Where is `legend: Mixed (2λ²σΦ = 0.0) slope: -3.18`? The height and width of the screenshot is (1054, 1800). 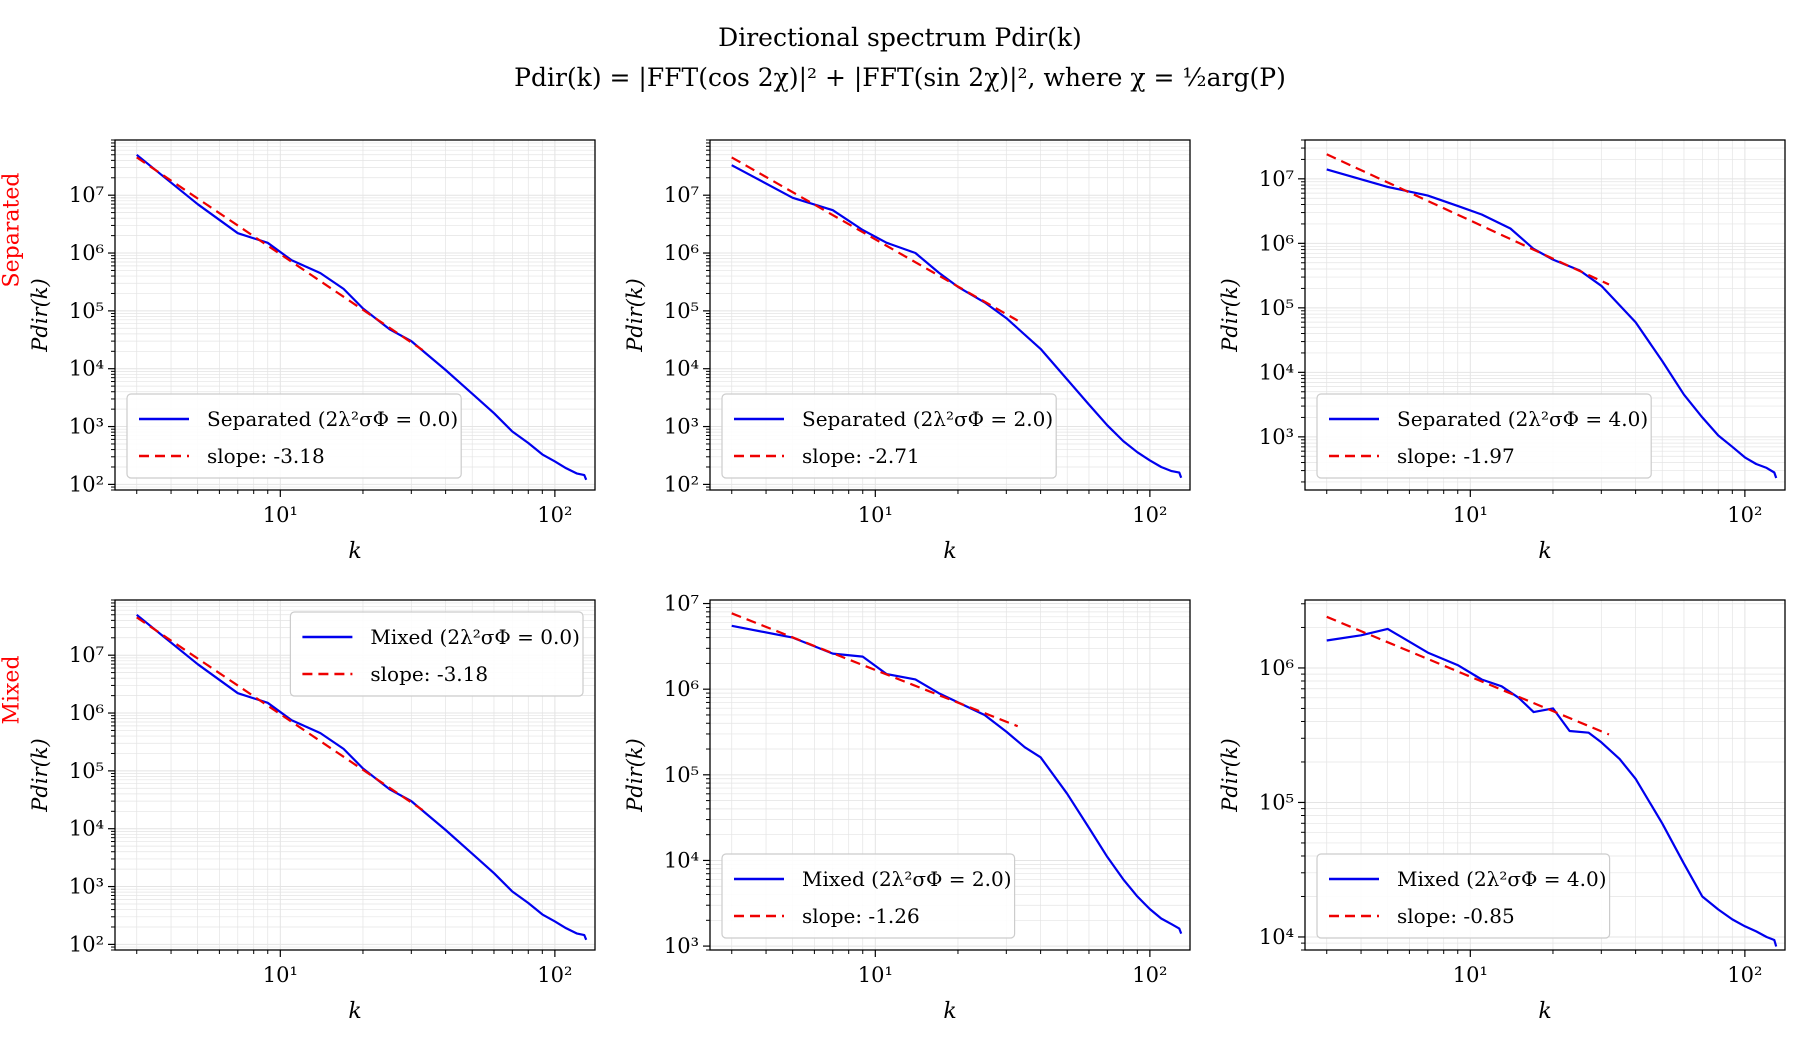
legend: Mixed (2λ²σΦ = 0.0) slope: -3.18 is located at coordinates (436, 654).